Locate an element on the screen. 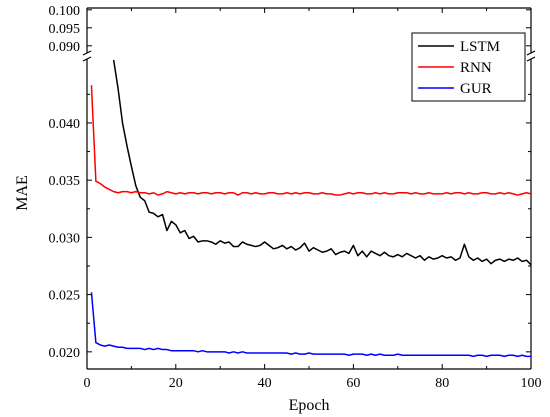 This screenshot has width=550, height=417. y-tick-label-0.035: 0.035 is located at coordinates (65, 181).